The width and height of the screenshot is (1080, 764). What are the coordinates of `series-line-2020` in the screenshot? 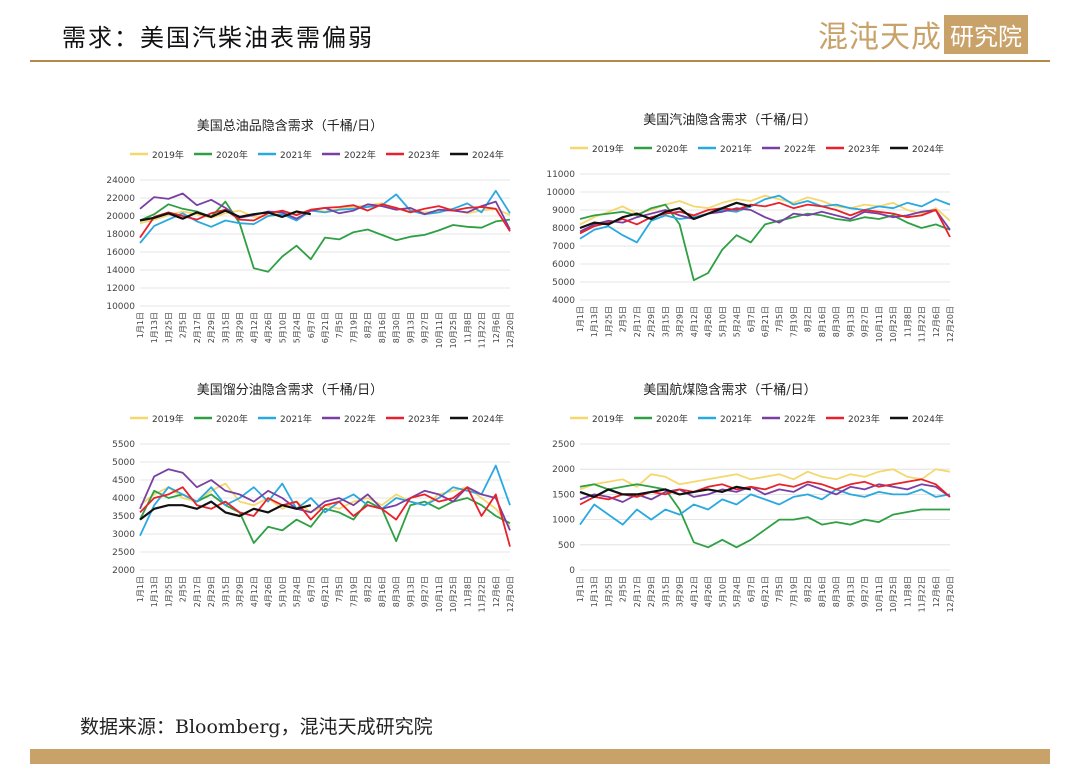 It's located at (764, 516).